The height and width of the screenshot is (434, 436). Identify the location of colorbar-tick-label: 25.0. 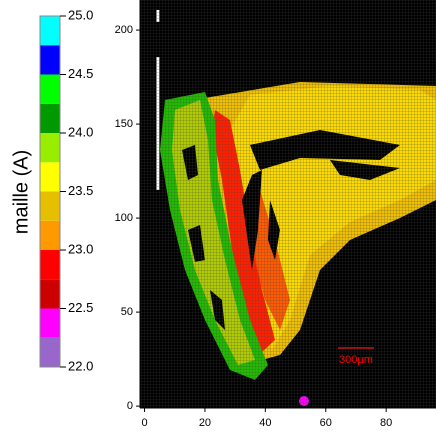
(80, 14).